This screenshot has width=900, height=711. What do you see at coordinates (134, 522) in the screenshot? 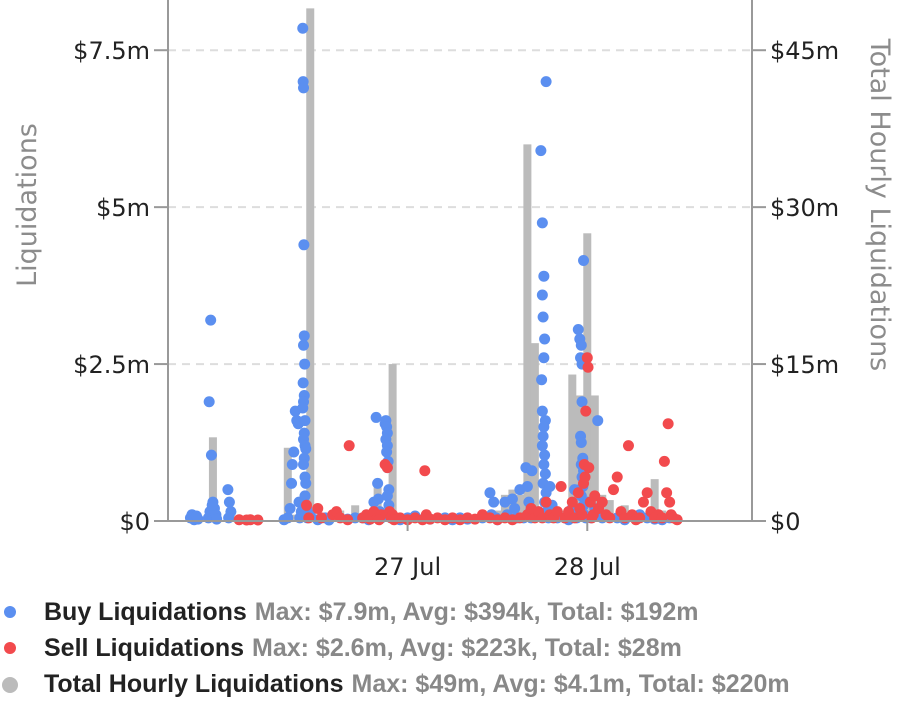
I see `left-tick-label: $0` at bounding box center [134, 522].